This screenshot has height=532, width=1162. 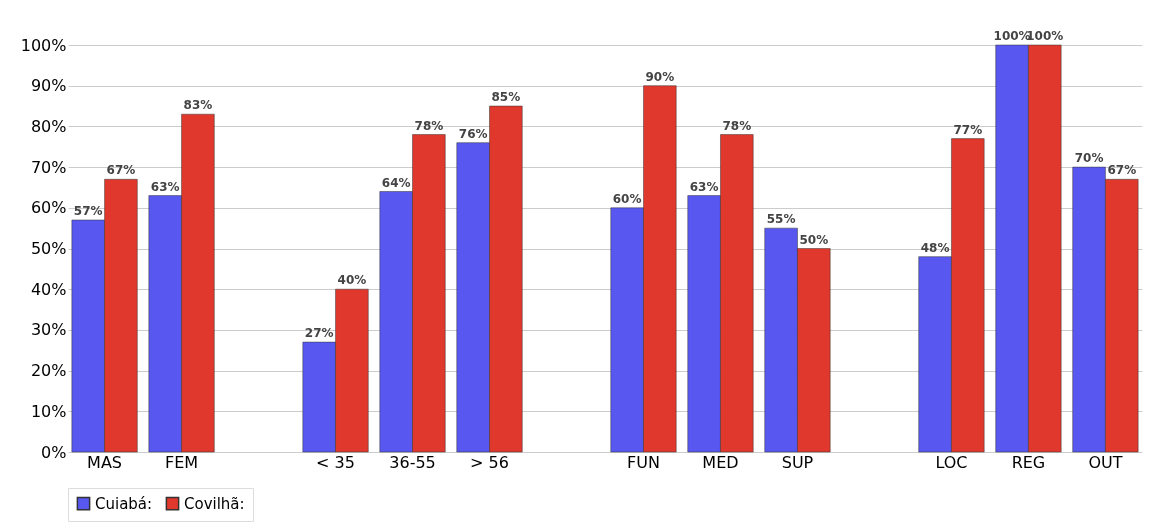 I want to click on x-tick-label: SUP, so click(x=797, y=462).